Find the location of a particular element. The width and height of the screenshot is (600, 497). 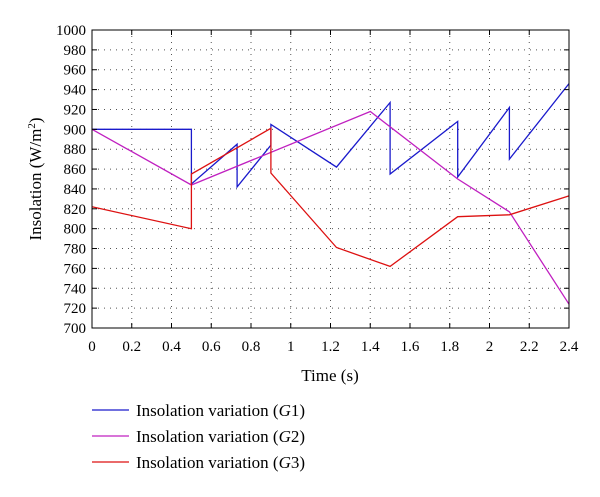

x-tick-label: 2.2 is located at coordinates (529, 347).